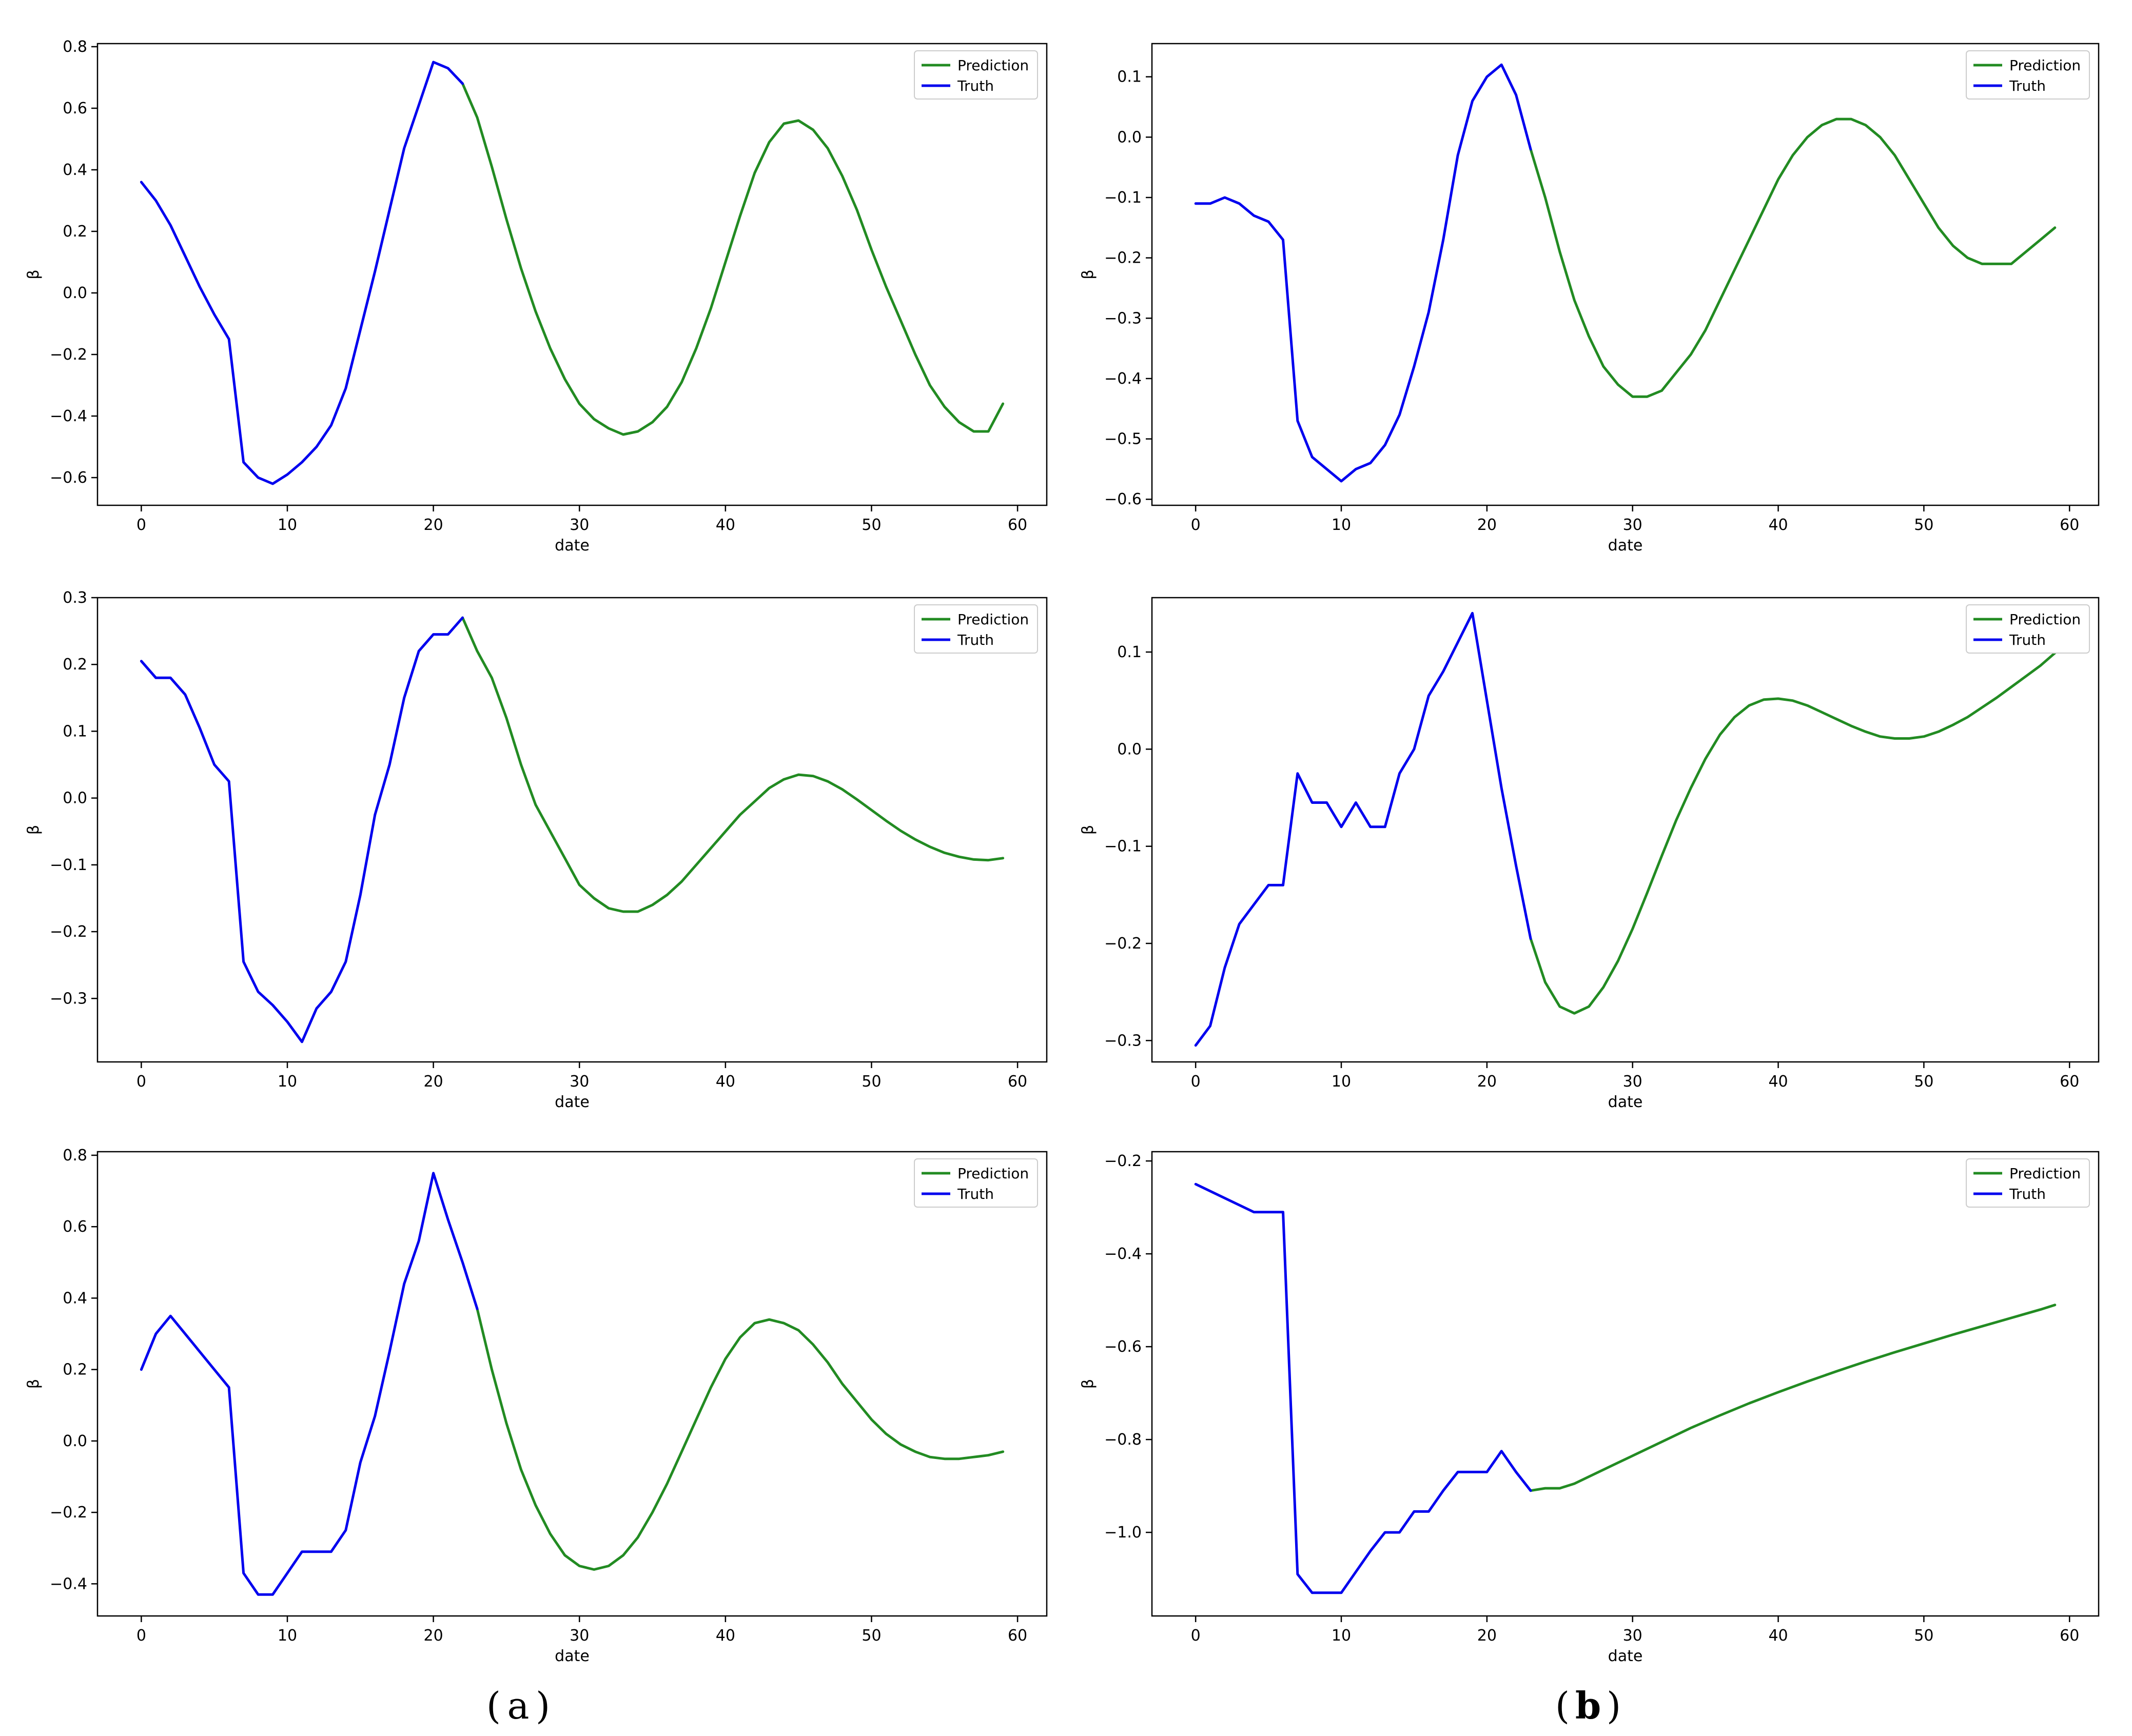  Describe the element at coordinates (1130, 77) in the screenshot. I see `chart-b-0-ytick-label-7: 0.1` at that location.